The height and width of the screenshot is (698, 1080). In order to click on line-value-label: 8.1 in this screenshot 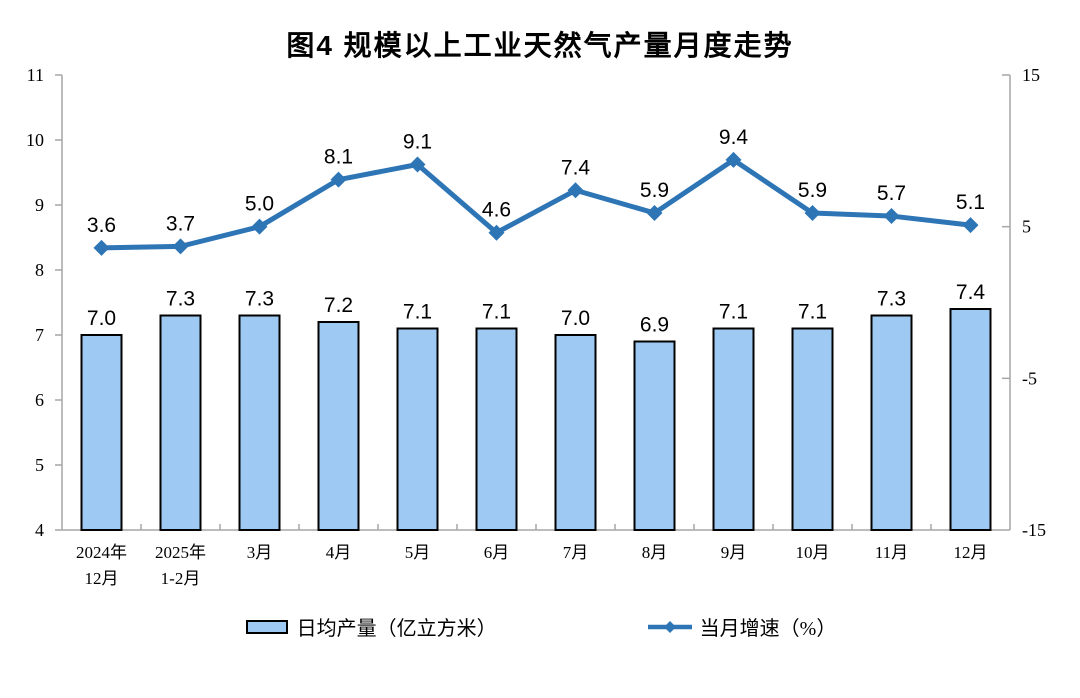, I will do `click(338, 157)`.